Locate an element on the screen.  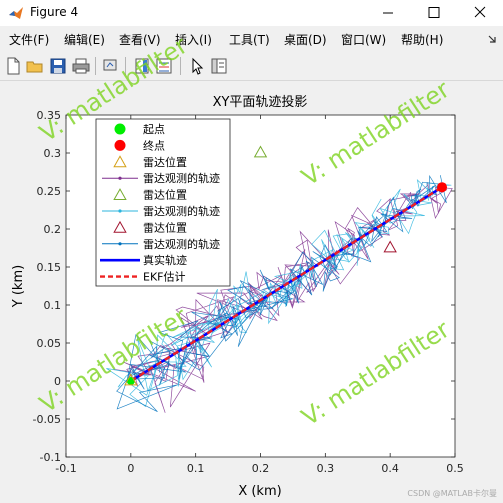
y-tick-label: 0.1 is located at coordinates (53, 305).